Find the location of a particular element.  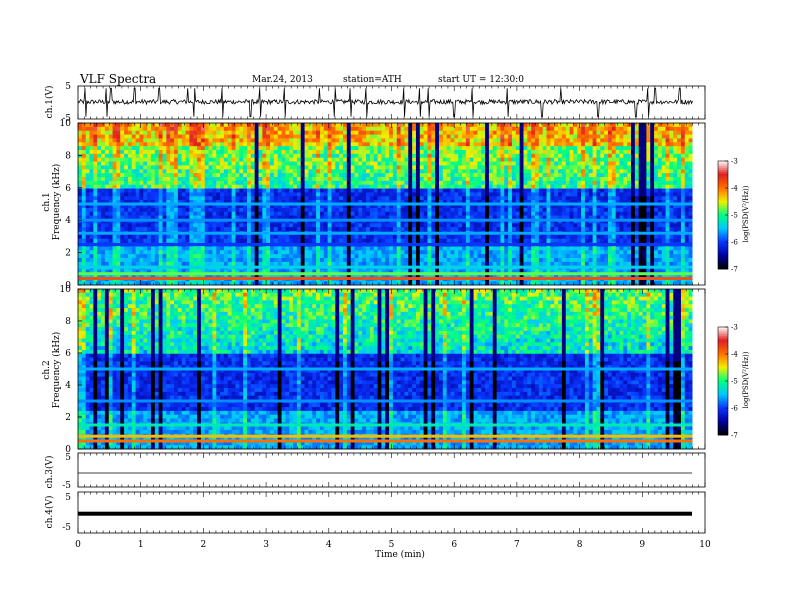

figure-title: VLF Spectra is located at coordinates (117, 79).